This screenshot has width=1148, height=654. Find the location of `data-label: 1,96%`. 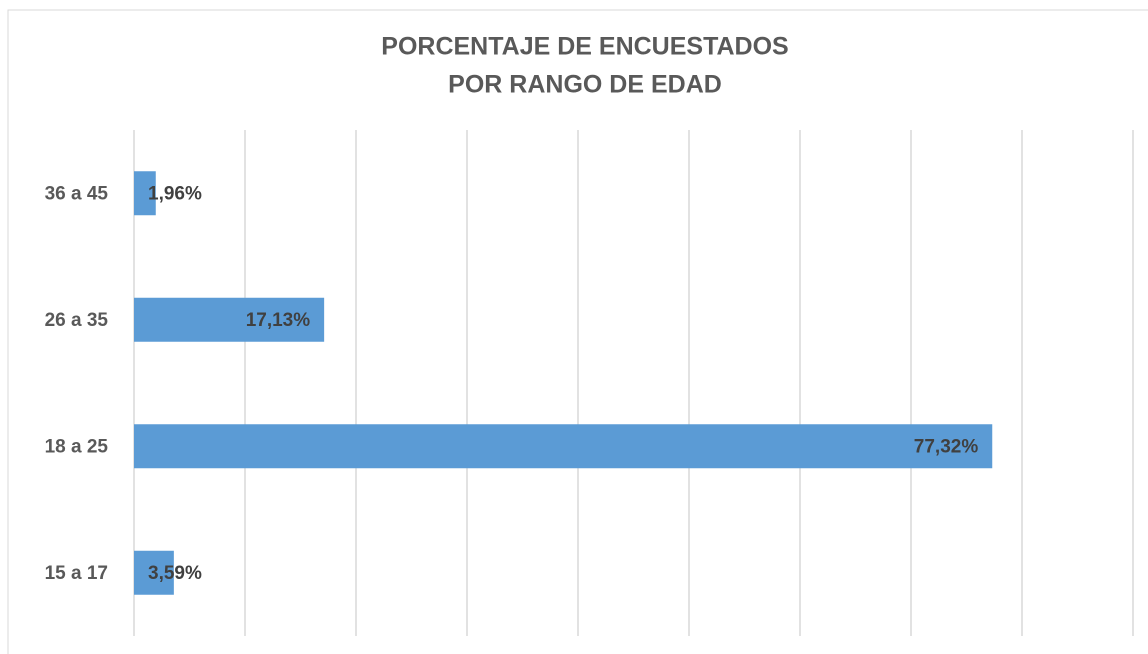

data-label: 1,96% is located at coordinates (175, 193).